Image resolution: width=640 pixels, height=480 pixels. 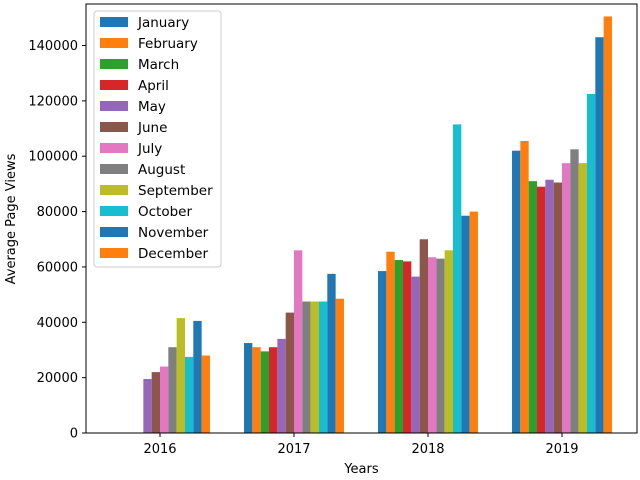 What do you see at coordinates (407, 347) in the screenshot?
I see `bar-april-2018` at bounding box center [407, 347].